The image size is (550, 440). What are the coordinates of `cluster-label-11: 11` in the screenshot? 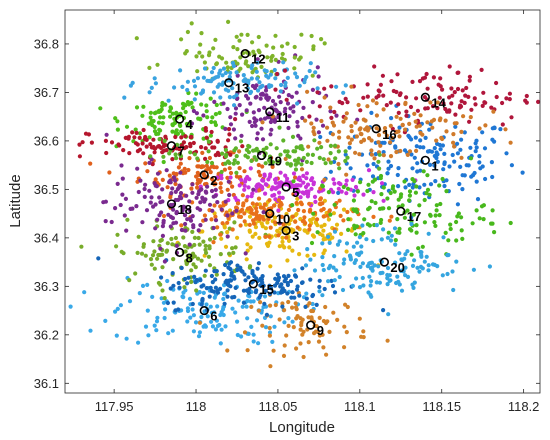 It's located at (283, 117).